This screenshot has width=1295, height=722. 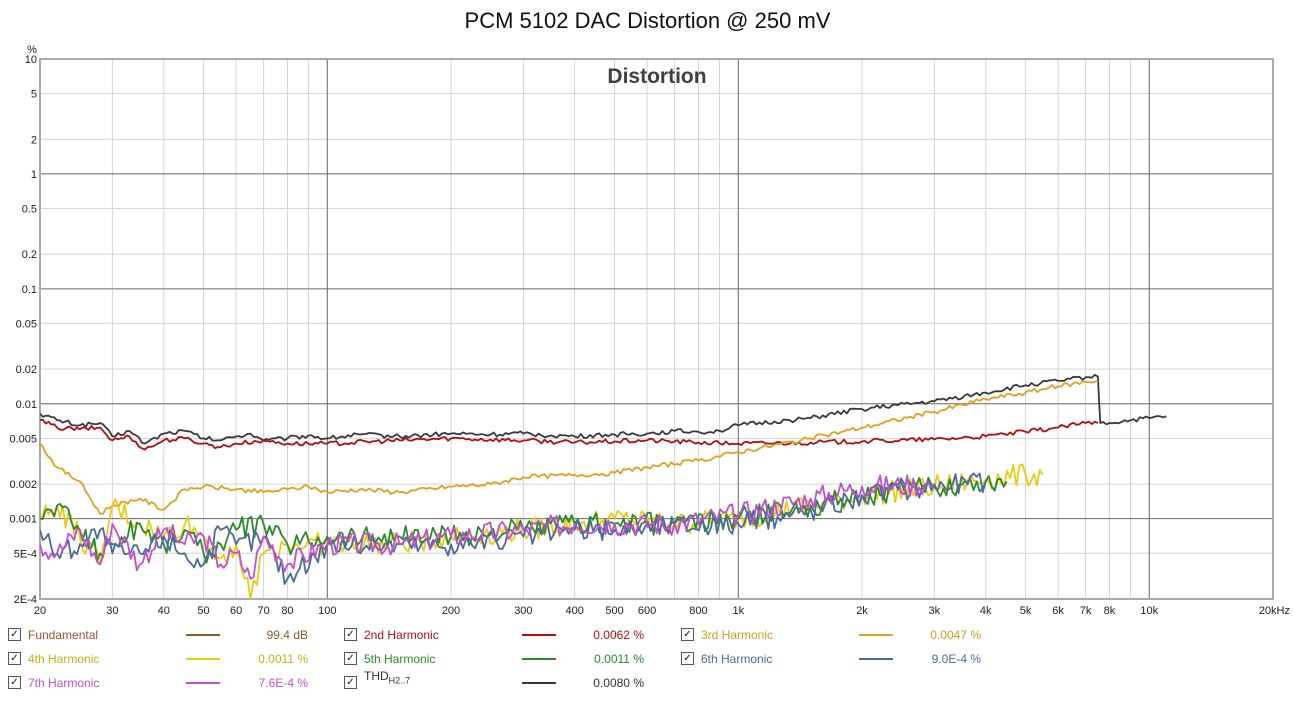 I want to click on legend-value: 0.0080 %, so click(x=618, y=683).